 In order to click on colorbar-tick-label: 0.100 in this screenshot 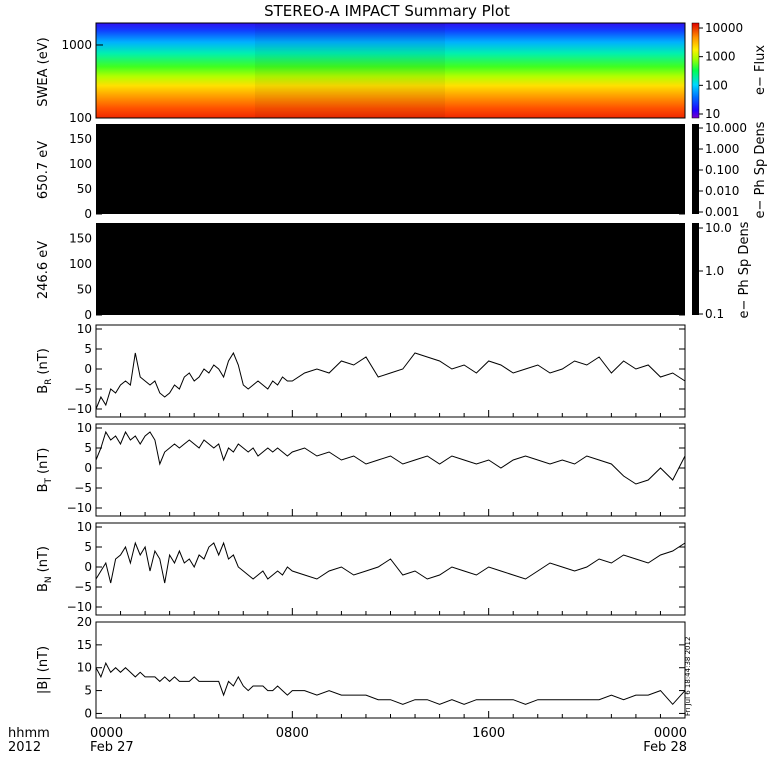, I will do `click(722, 170)`.